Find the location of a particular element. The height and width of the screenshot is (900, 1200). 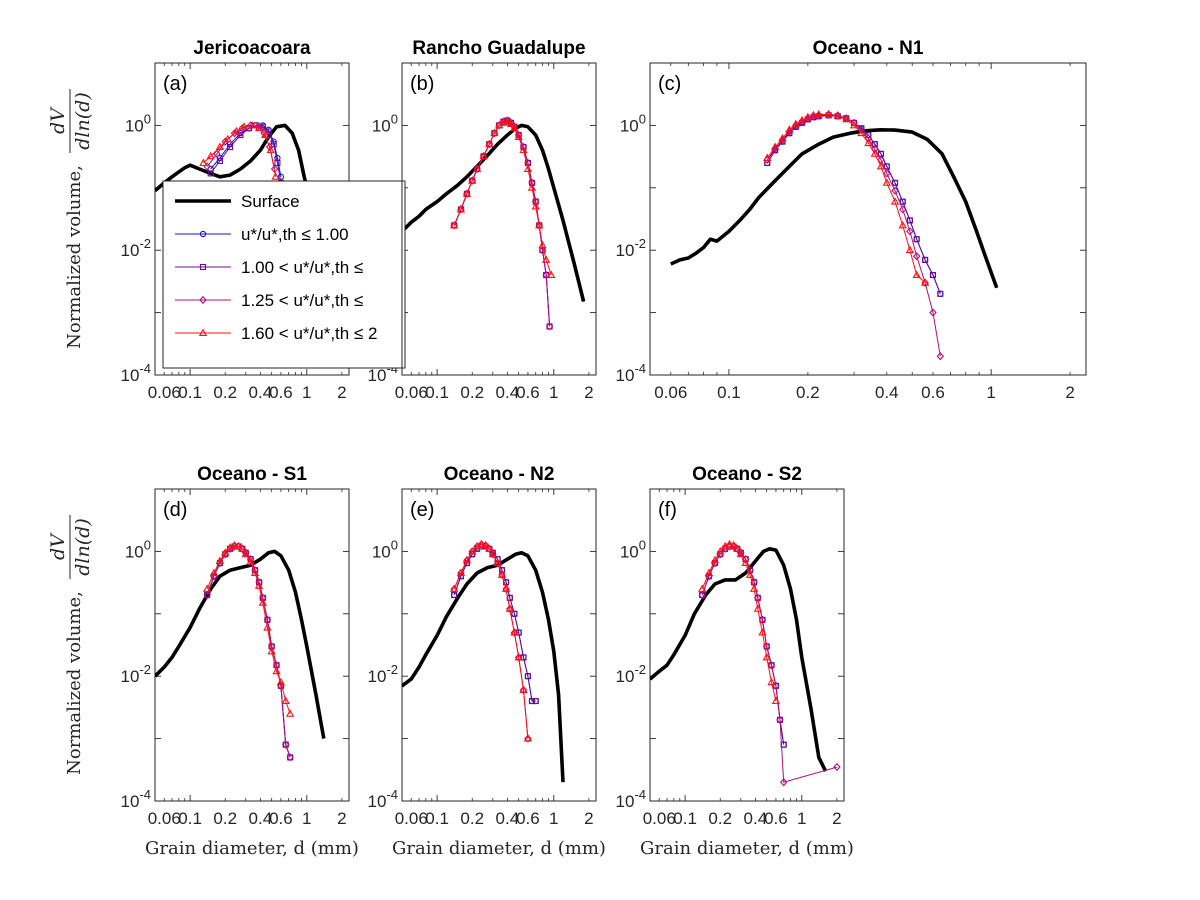

series-1-point is located at coordinates (281, 176).